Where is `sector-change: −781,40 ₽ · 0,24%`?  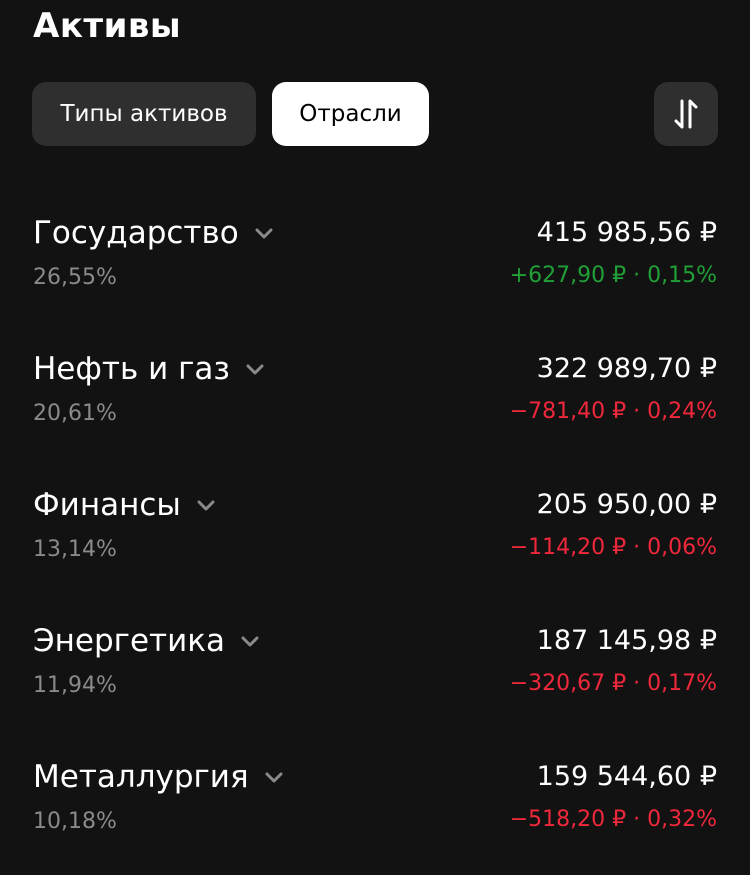 sector-change: −781,40 ₽ · 0,24% is located at coordinates (613, 411).